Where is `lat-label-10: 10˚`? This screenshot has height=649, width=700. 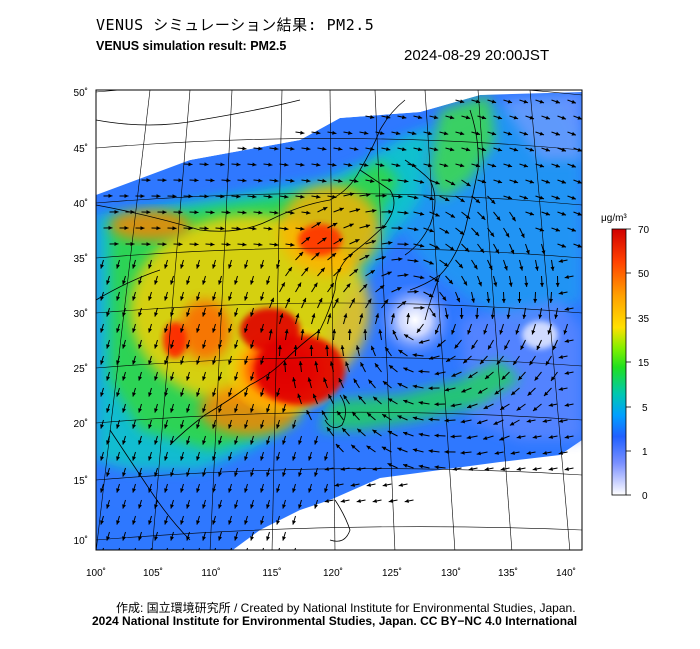 lat-label-10: 10˚ is located at coordinates (81, 541).